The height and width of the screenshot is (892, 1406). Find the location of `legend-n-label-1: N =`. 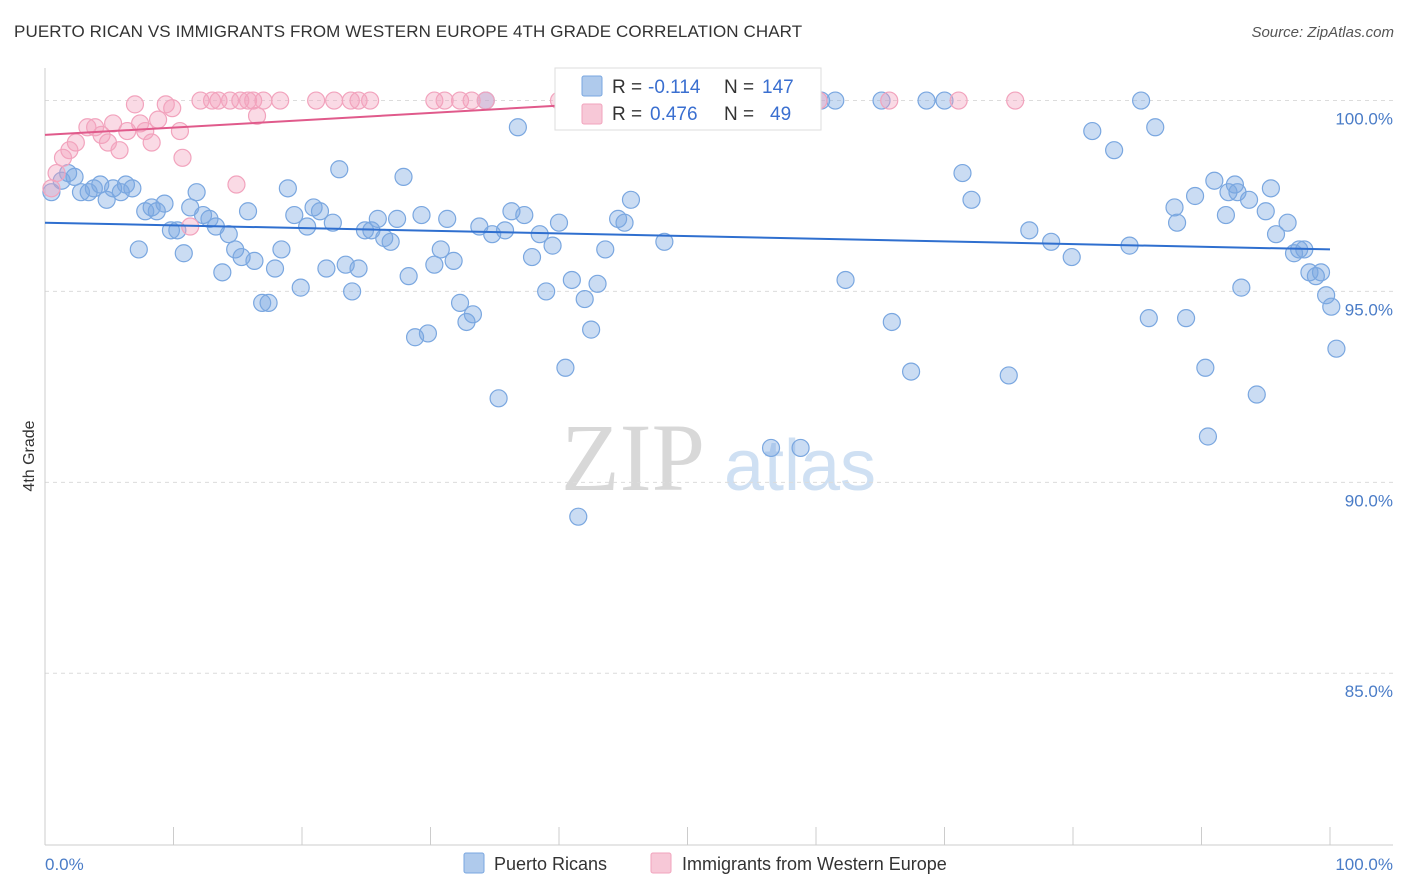

legend-n-label-1: N = is located at coordinates (739, 87).